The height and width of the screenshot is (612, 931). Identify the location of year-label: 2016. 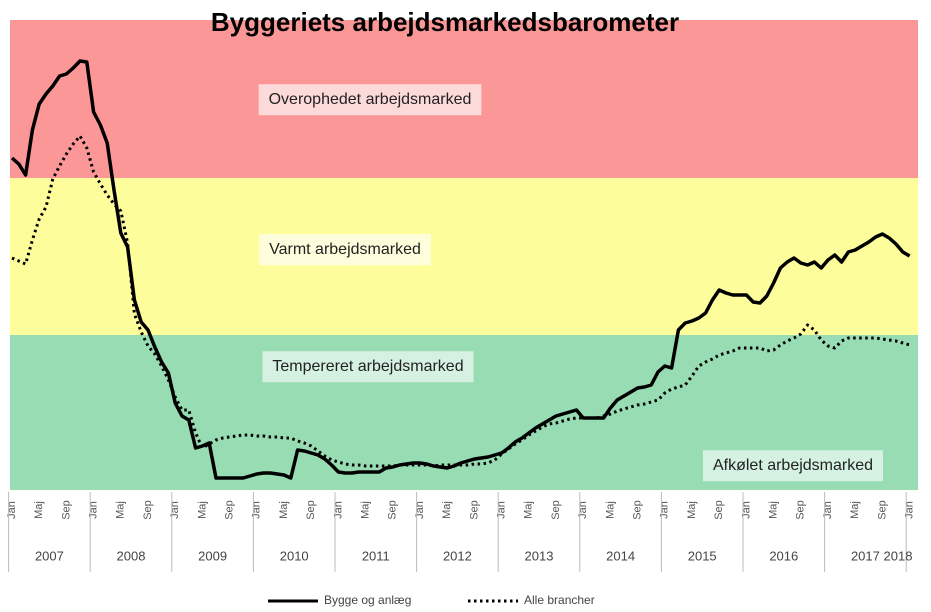
(783, 555).